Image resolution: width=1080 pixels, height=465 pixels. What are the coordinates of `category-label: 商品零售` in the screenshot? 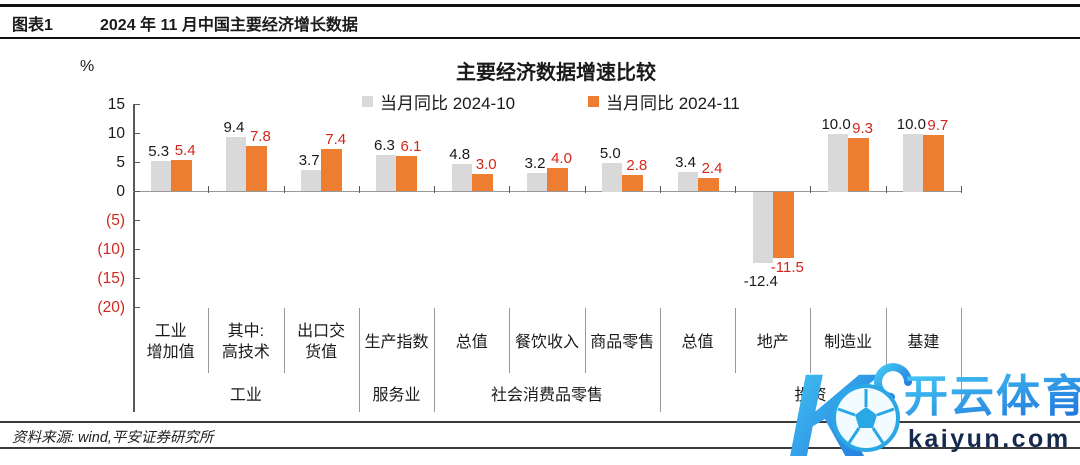 It's located at (622, 342).